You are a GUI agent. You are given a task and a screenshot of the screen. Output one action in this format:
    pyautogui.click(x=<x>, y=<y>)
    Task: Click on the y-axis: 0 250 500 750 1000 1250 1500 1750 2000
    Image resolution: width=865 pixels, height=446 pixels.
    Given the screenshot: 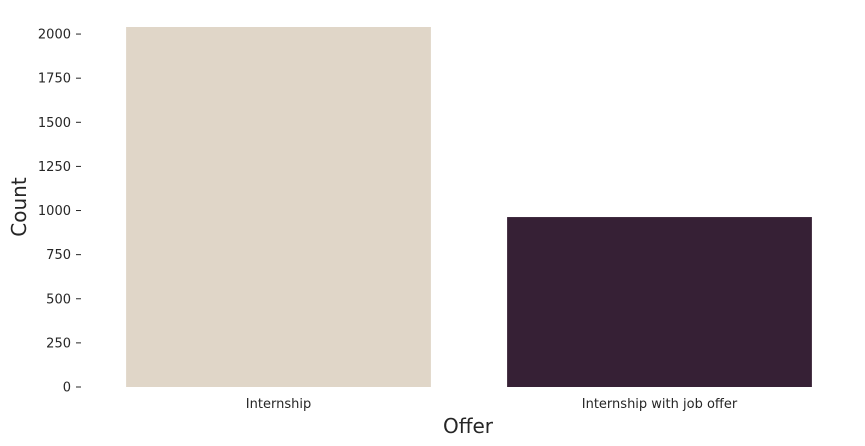 What is the action you would take?
    pyautogui.click(x=59, y=212)
    